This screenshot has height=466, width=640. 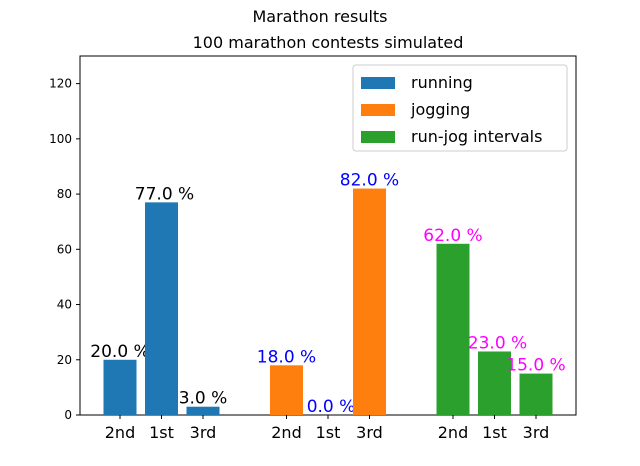 What do you see at coordinates (476, 136) in the screenshot?
I see `legend-label: run-jog intervals` at bounding box center [476, 136].